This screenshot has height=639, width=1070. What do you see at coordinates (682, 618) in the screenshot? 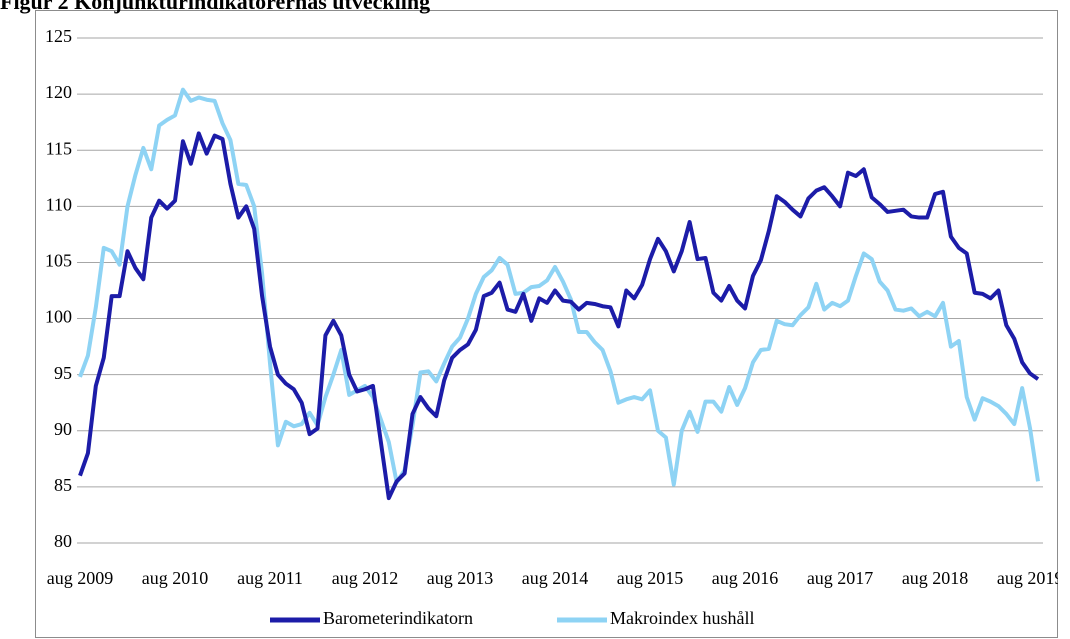
I see `legend-label: Makroindex hushåll` at bounding box center [682, 618].